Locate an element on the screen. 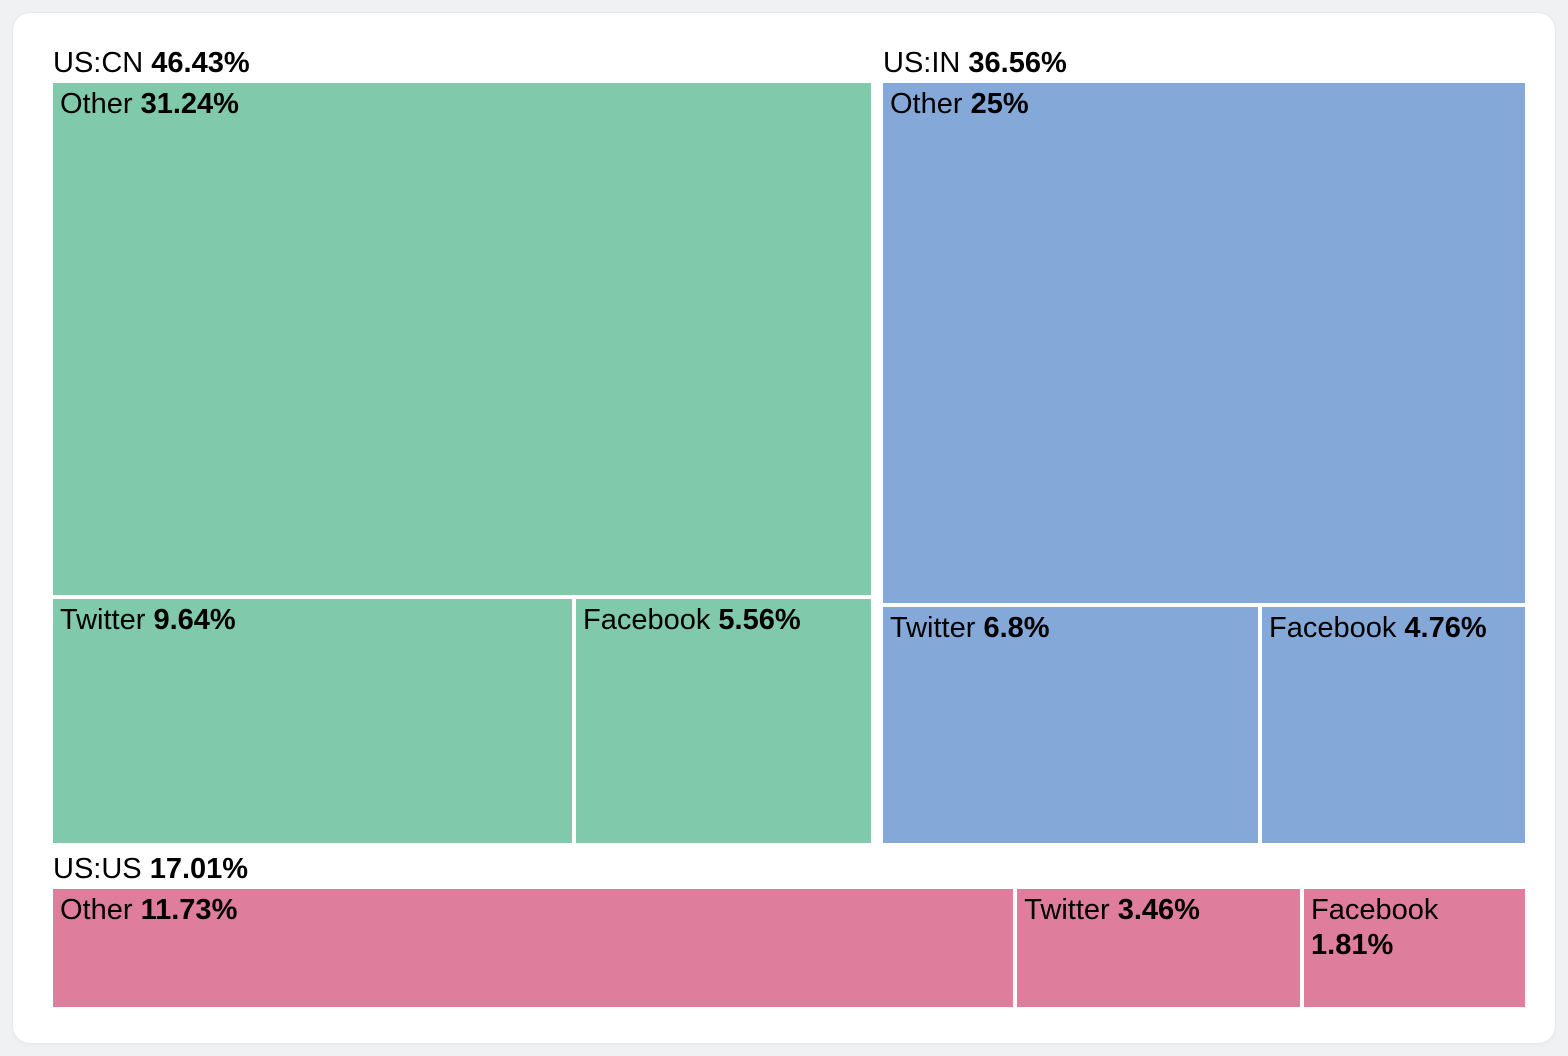 The width and height of the screenshot is (1568, 1056). treemap-cell-us-in-twitter: Twitter 6.8% is located at coordinates (1070, 725).